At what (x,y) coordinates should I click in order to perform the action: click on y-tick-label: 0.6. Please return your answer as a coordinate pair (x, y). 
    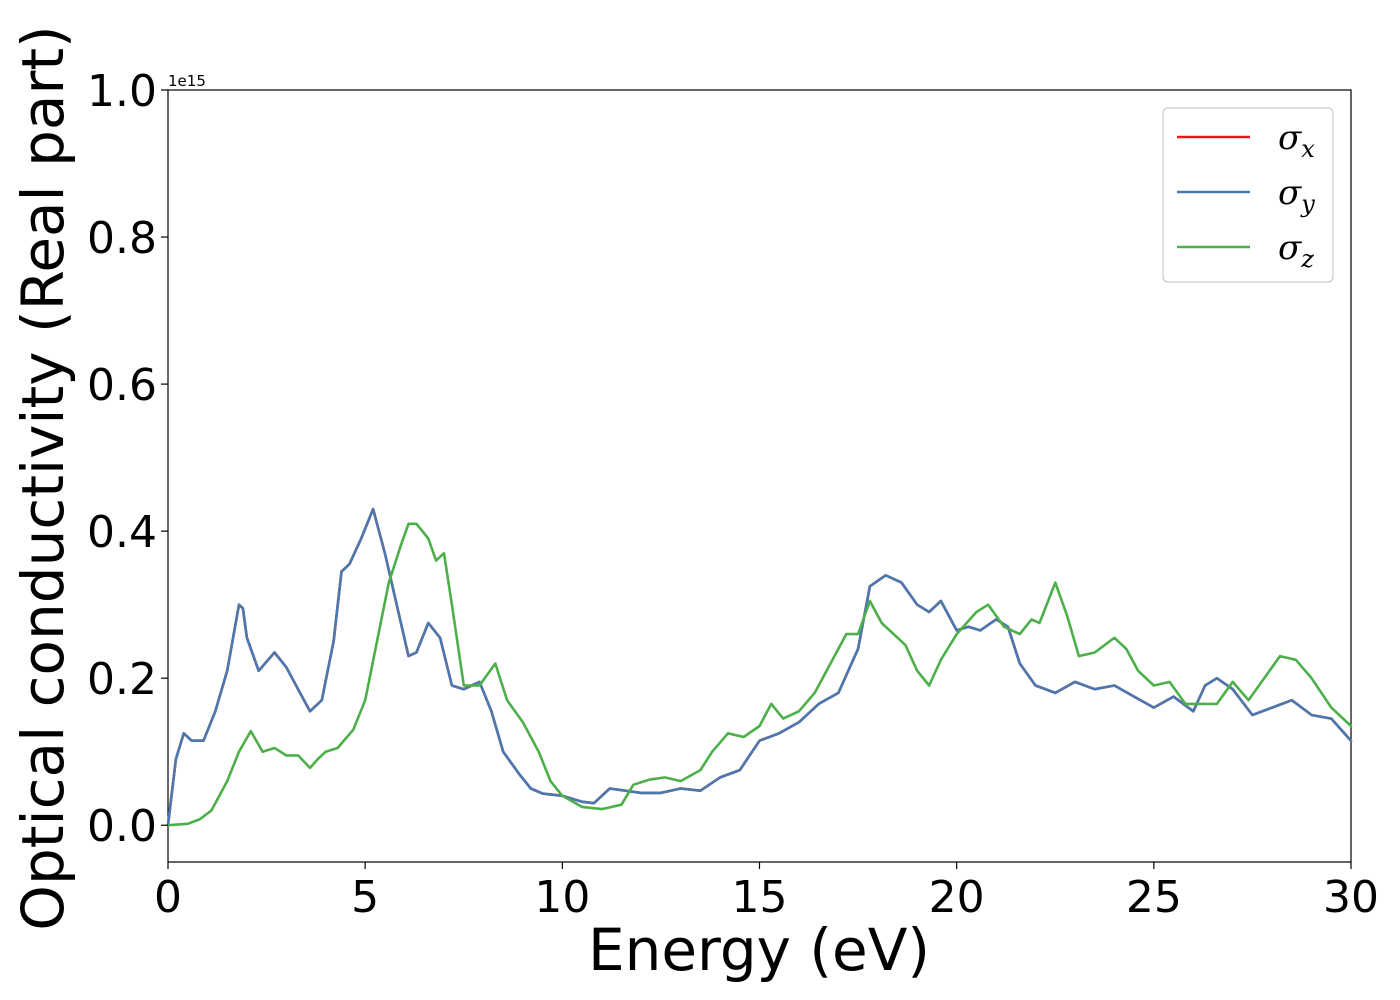
    Looking at the image, I should click on (122, 385).